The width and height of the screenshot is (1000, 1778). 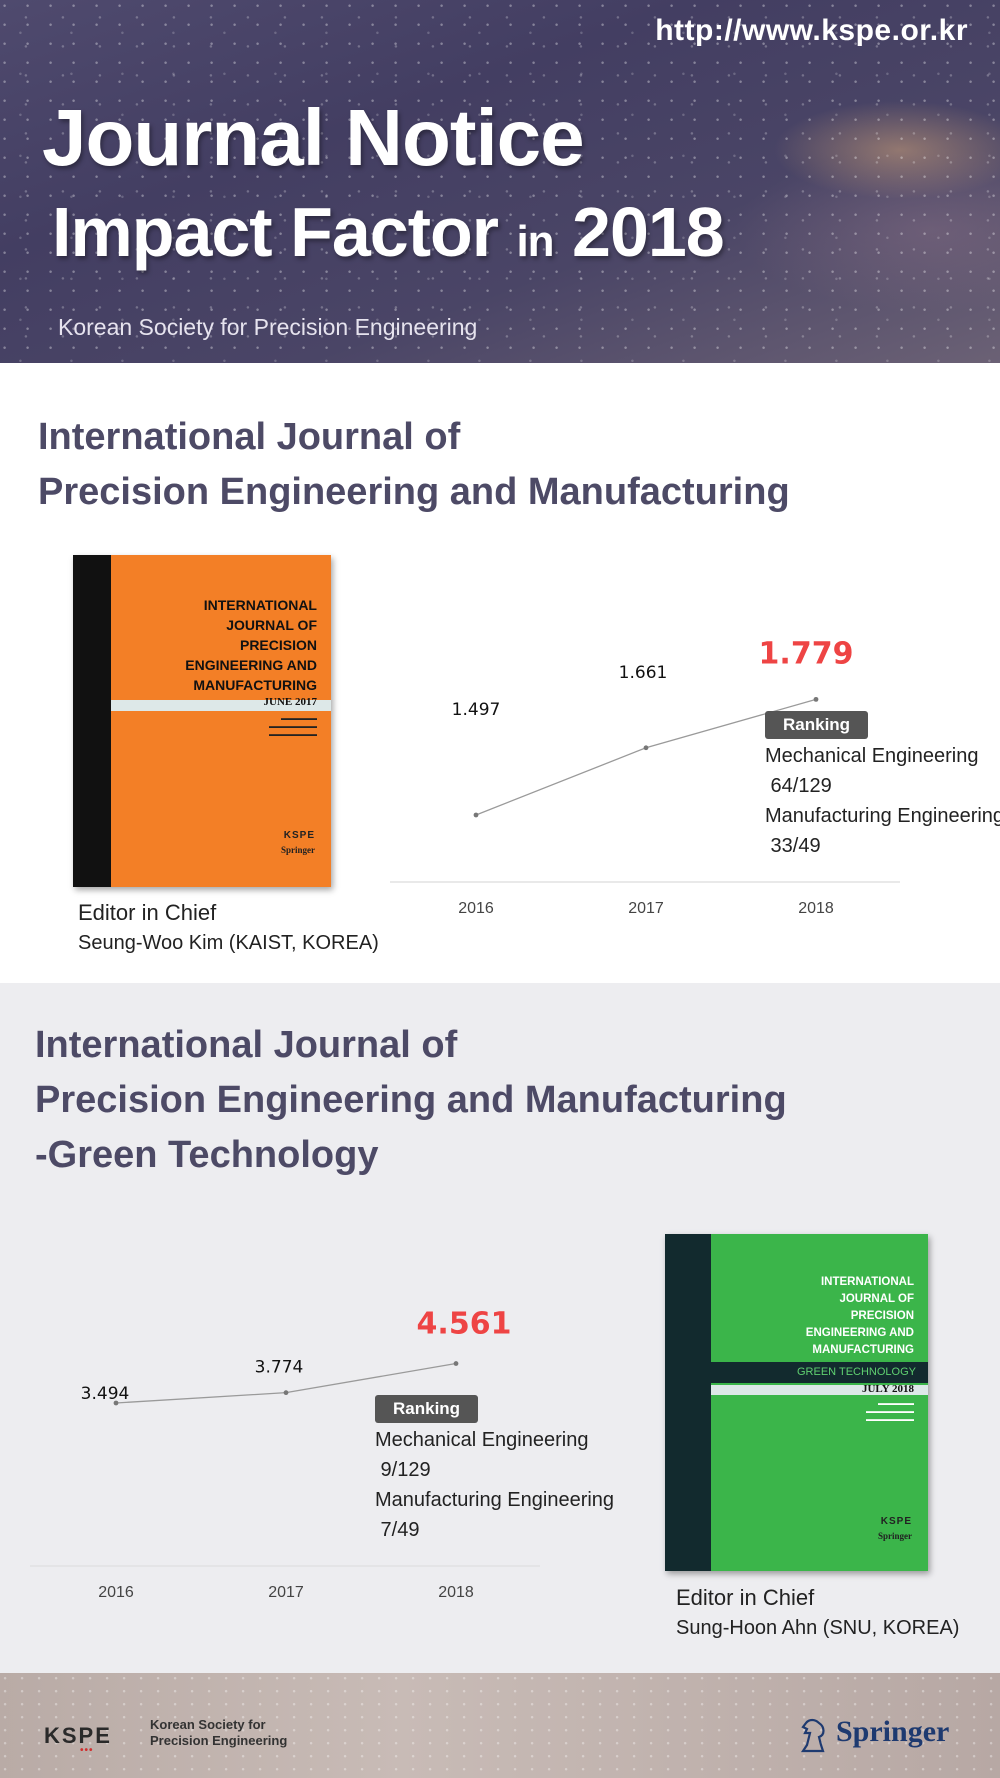 I want to click on journal1-impact-factor-chart: 1.497 2016 1.661 2017 1.779 2018, so click(x=645, y=776).